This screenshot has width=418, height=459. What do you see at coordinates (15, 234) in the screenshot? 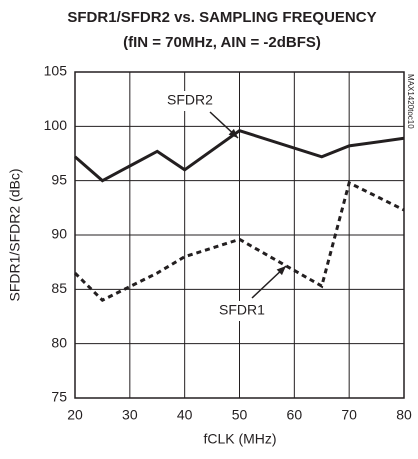
I see `y-axis-label: SFDR1/SFDR2 (dBc)` at bounding box center [15, 234].